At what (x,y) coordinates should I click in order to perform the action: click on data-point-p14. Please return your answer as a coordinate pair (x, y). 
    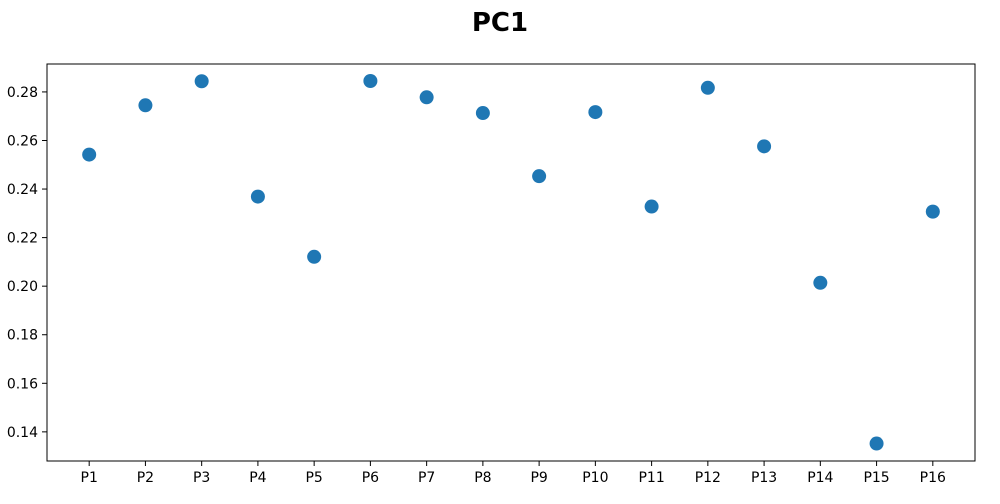
    Looking at the image, I should click on (820, 282).